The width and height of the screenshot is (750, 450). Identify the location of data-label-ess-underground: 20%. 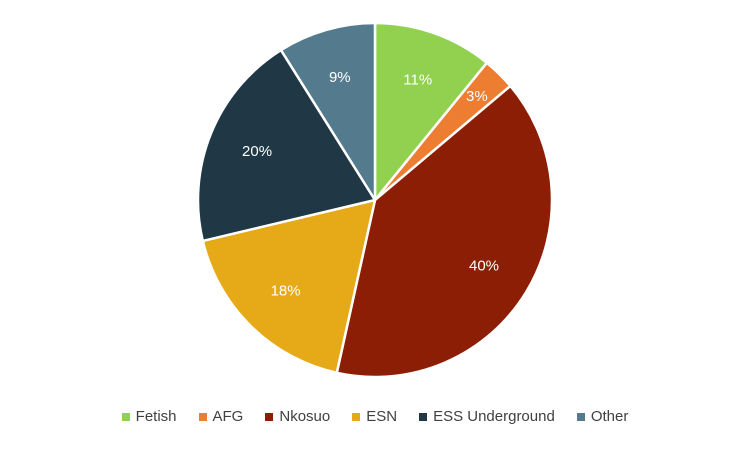
(257, 151).